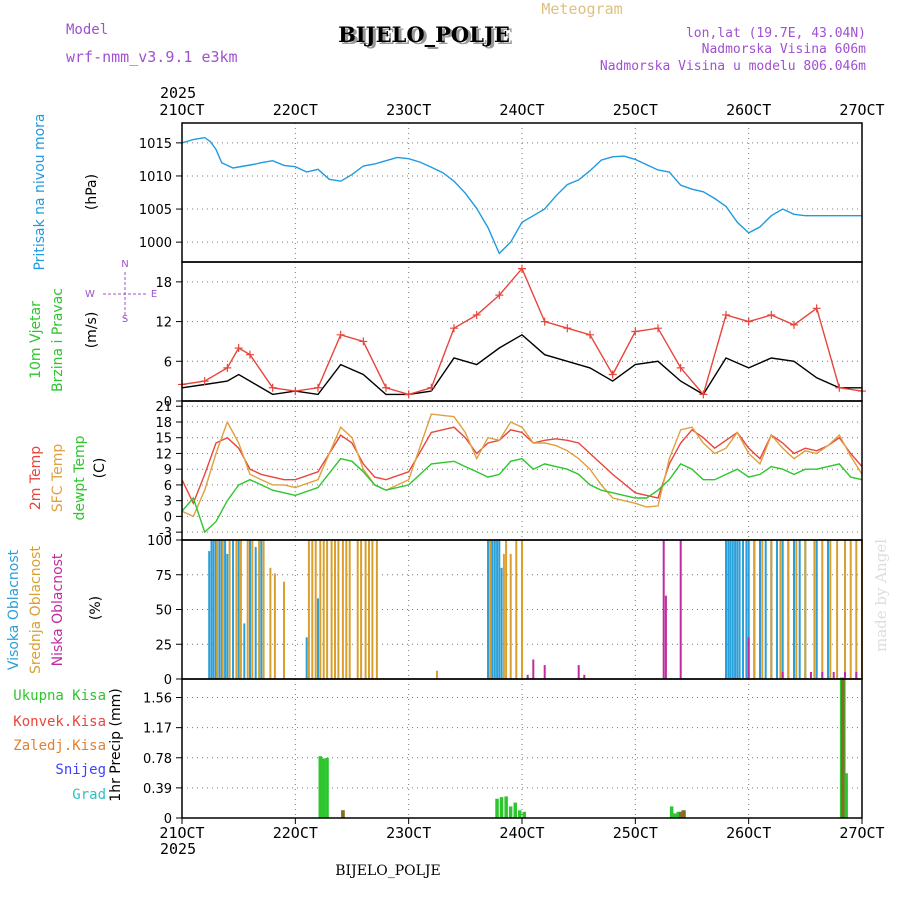 The image size is (900, 900). Describe the element at coordinates (125, 319) in the screenshot. I see `compass-s: S` at that location.